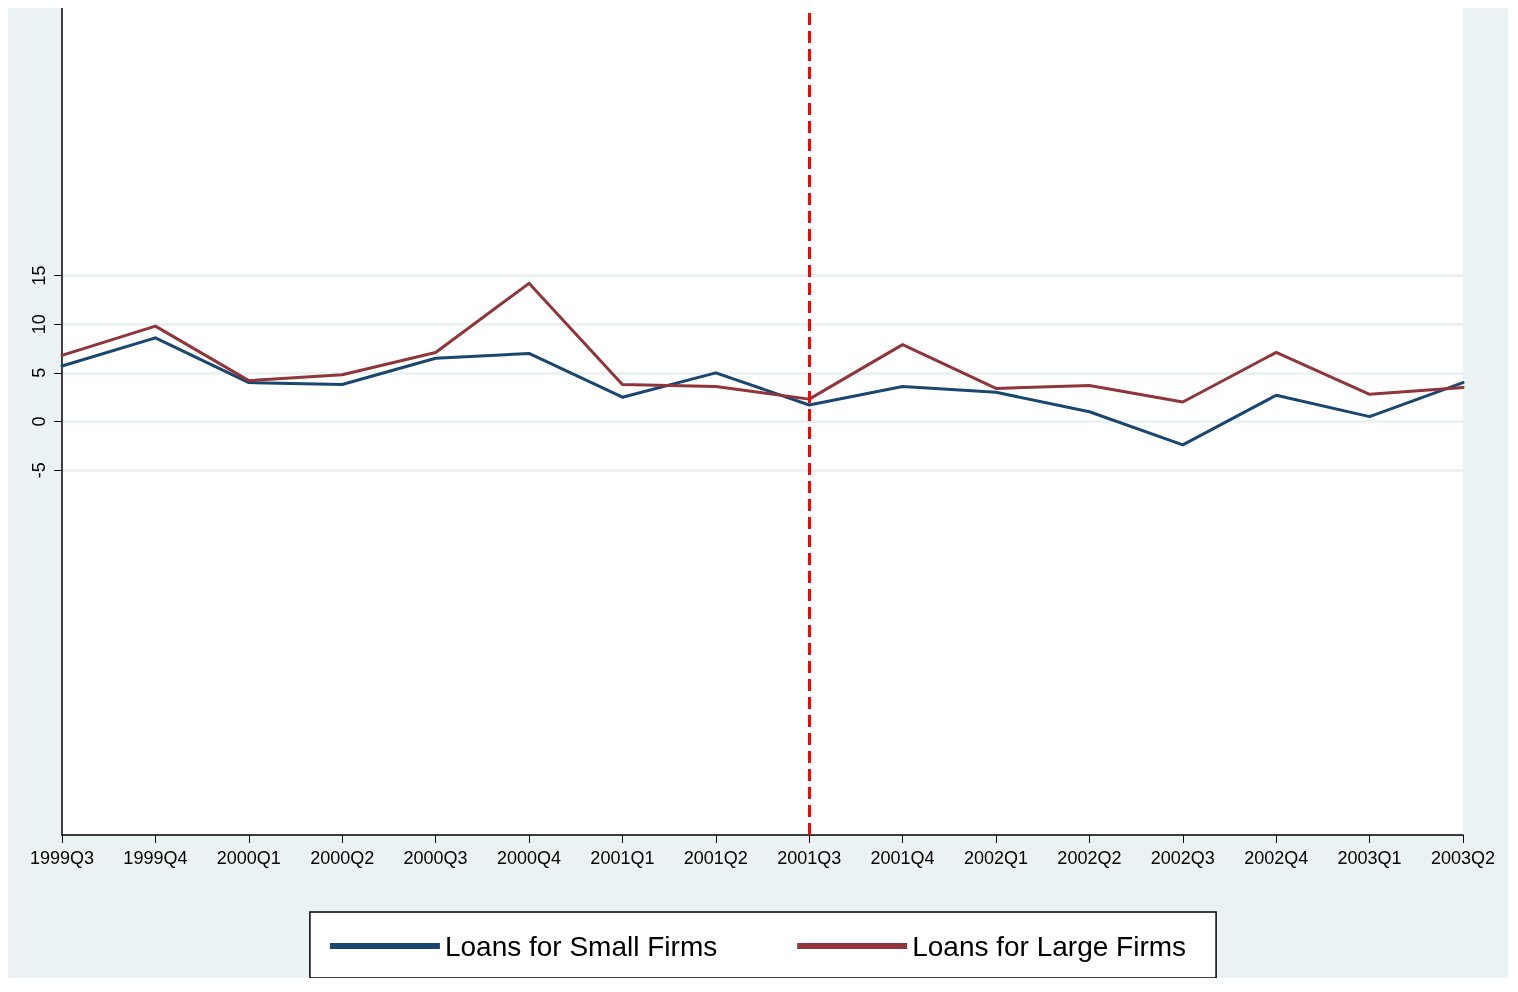 The image size is (1518, 992). Describe the element at coordinates (39, 421) in the screenshot. I see `y-tick-label: 0` at that location.